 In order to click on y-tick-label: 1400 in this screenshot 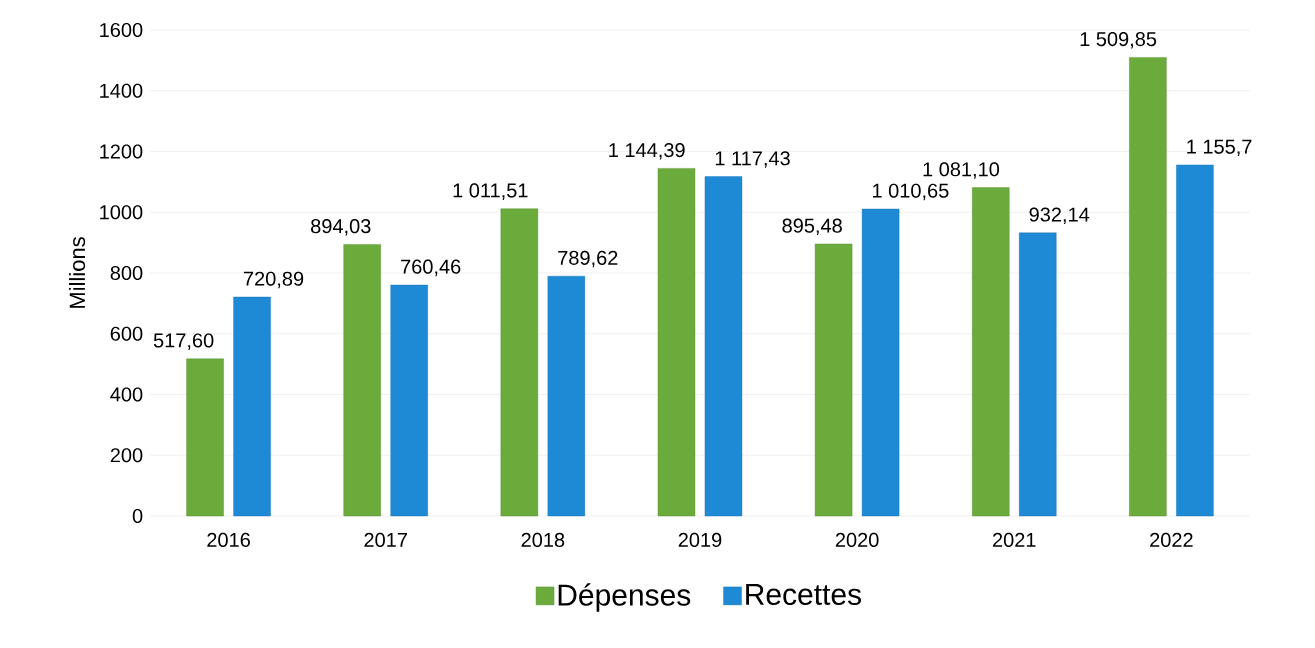, I will do `click(121, 90)`.